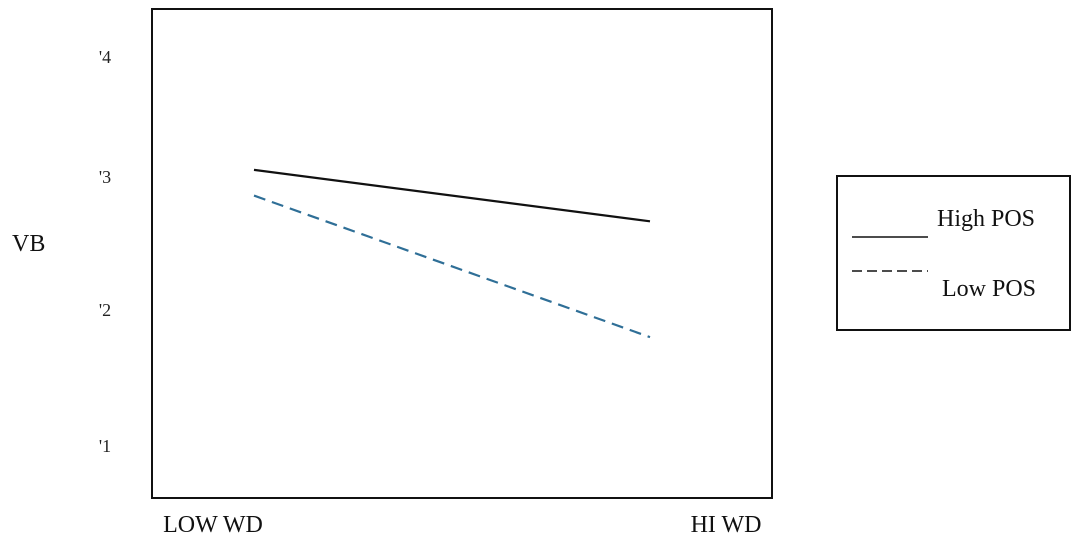  What do you see at coordinates (452, 195) in the screenshot?
I see `series-line-high-pos` at bounding box center [452, 195].